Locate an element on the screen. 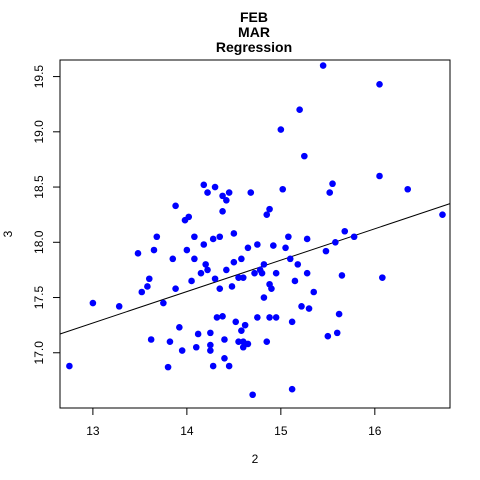  y-axis-tick-label: 18.5 is located at coordinates (39, 187).